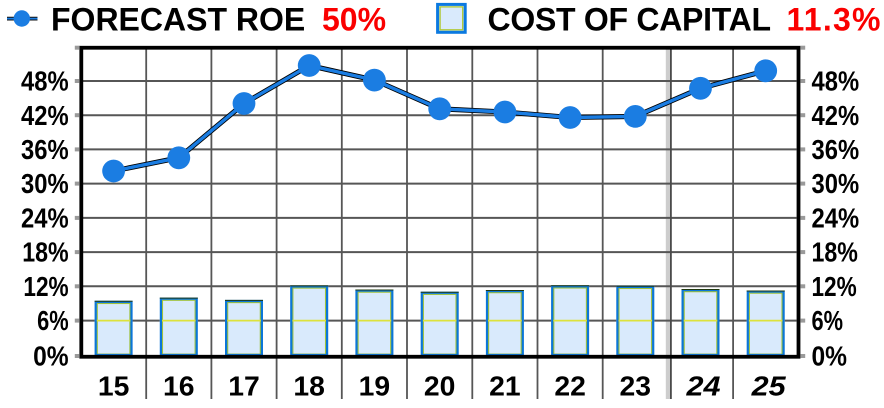 Image resolution: width=884 pixels, height=408 pixels. I want to click on svg-text: COST OF CAPITAL, so click(630, 19).